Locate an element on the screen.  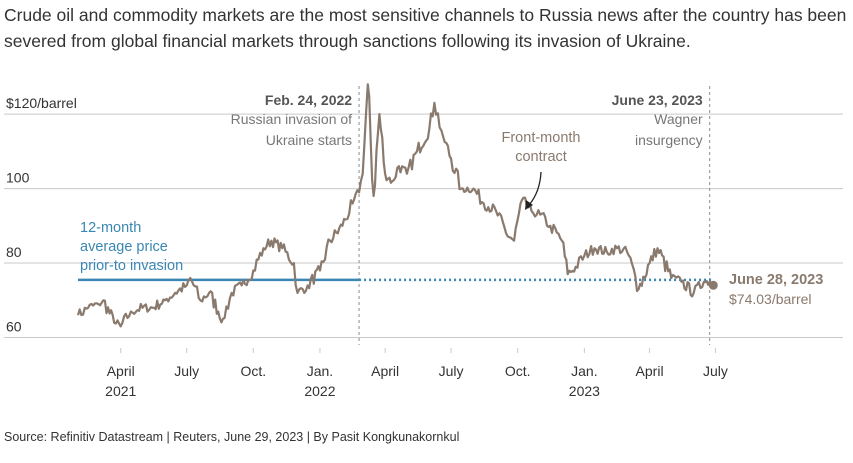
event-description: Russian invasion of is located at coordinates (292, 119).